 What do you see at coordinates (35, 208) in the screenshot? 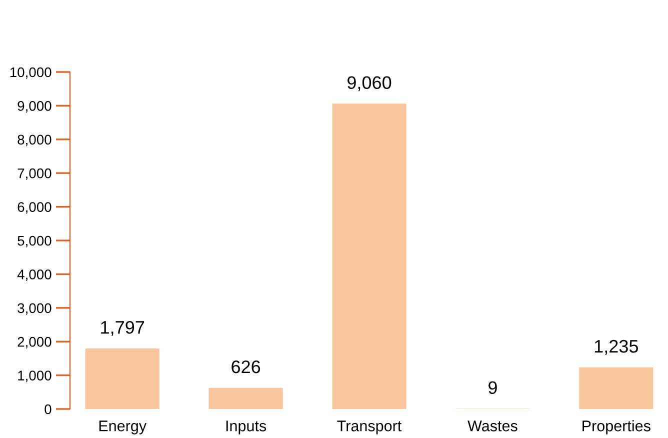
I see `y-tick-label: 6,000` at bounding box center [35, 208].